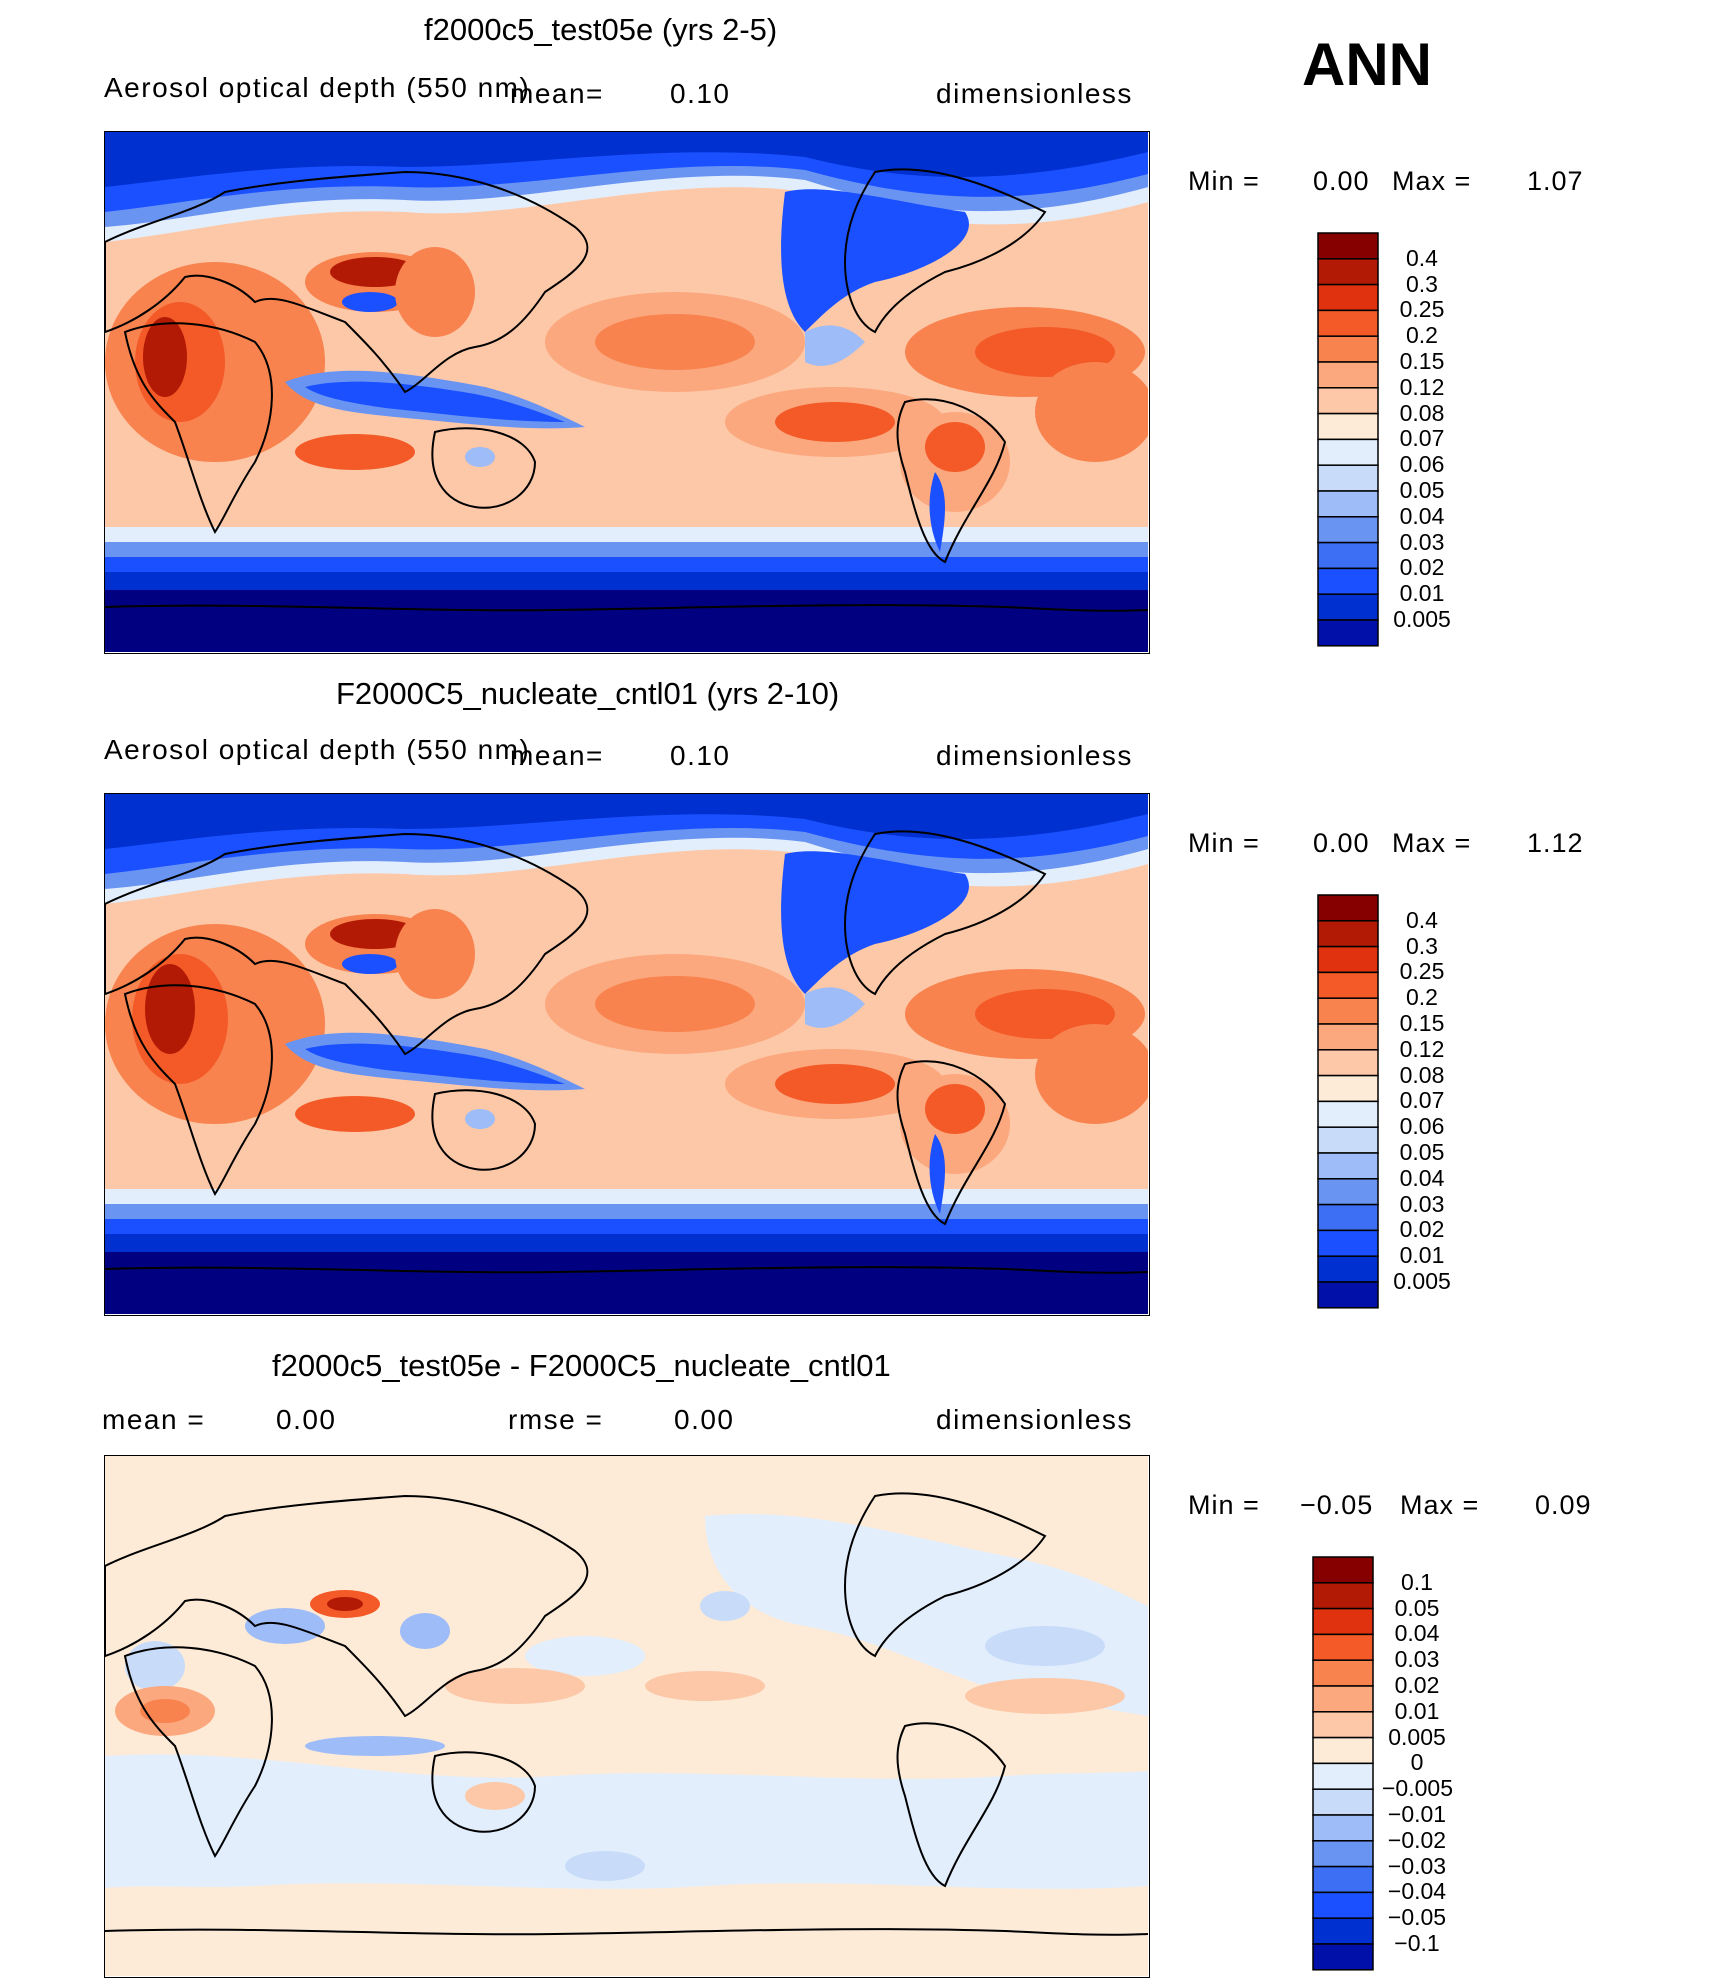  What do you see at coordinates (1563, 1505) in the screenshot?
I see `panel3-max-value: 0.09` at bounding box center [1563, 1505].